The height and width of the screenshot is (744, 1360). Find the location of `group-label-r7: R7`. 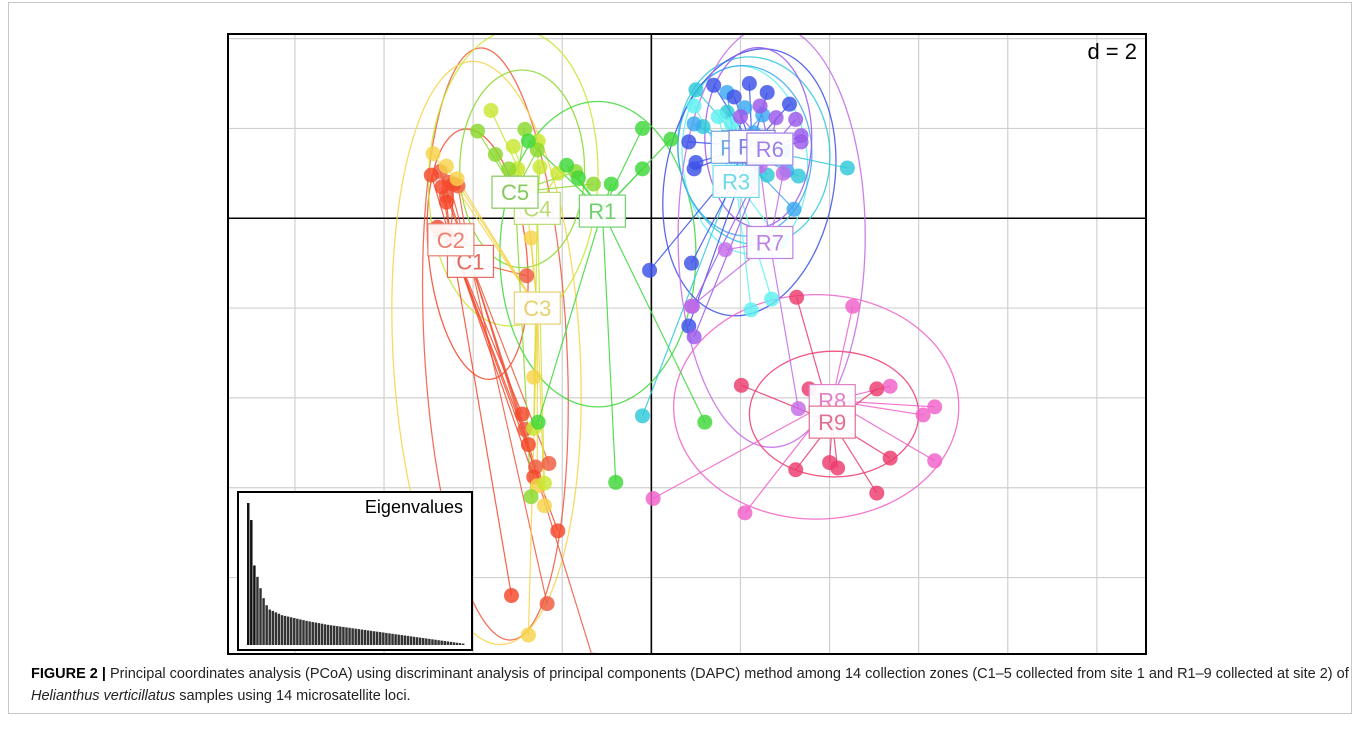

group-label-r7: R7 is located at coordinates (770, 242).